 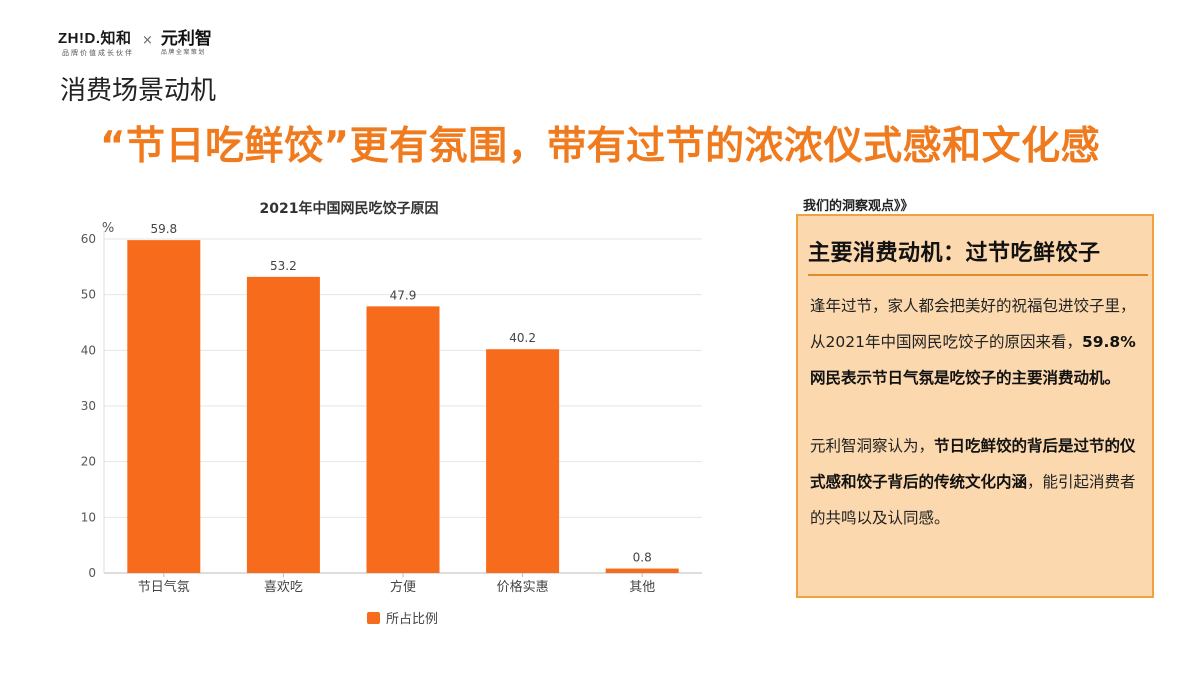 What do you see at coordinates (135, 47) in the screenshot?
I see `logo-bar: ZH!D.知和 品牌价值成长伙伴 × 元利智 品牌全案策划` at bounding box center [135, 47].